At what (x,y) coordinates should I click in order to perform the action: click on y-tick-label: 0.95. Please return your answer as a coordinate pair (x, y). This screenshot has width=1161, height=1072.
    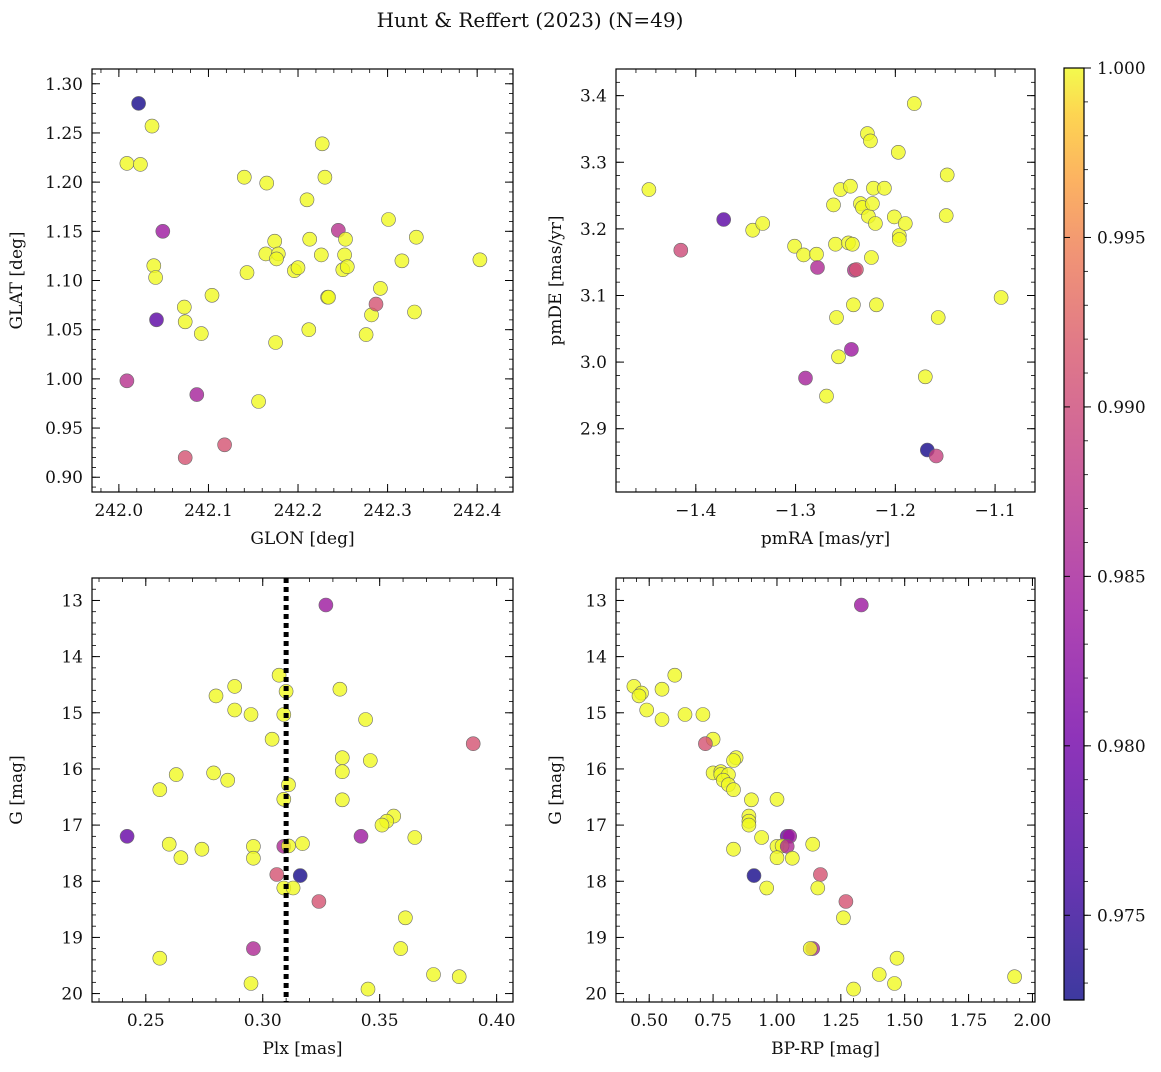
    Looking at the image, I should click on (64, 429).